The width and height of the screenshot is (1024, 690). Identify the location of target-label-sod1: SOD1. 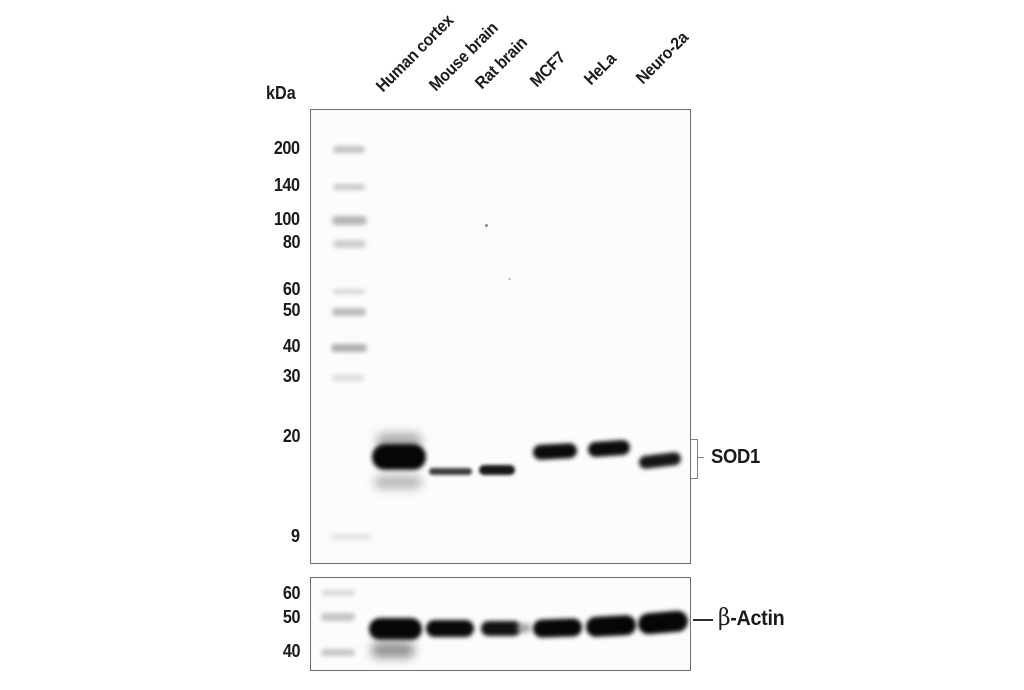
(736, 457).